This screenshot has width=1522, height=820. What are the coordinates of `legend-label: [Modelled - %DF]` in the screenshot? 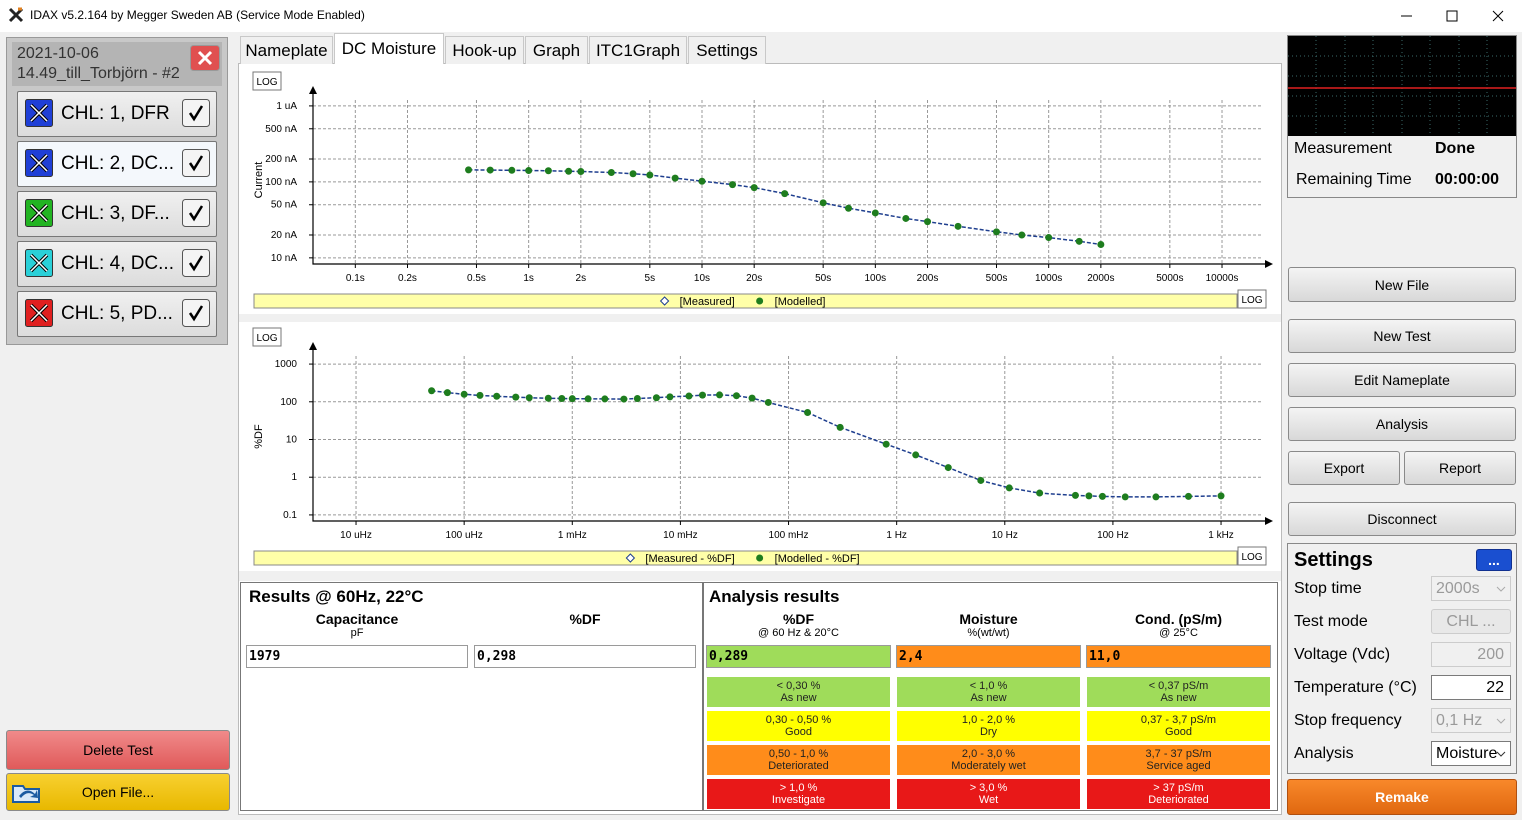 It's located at (817, 559).